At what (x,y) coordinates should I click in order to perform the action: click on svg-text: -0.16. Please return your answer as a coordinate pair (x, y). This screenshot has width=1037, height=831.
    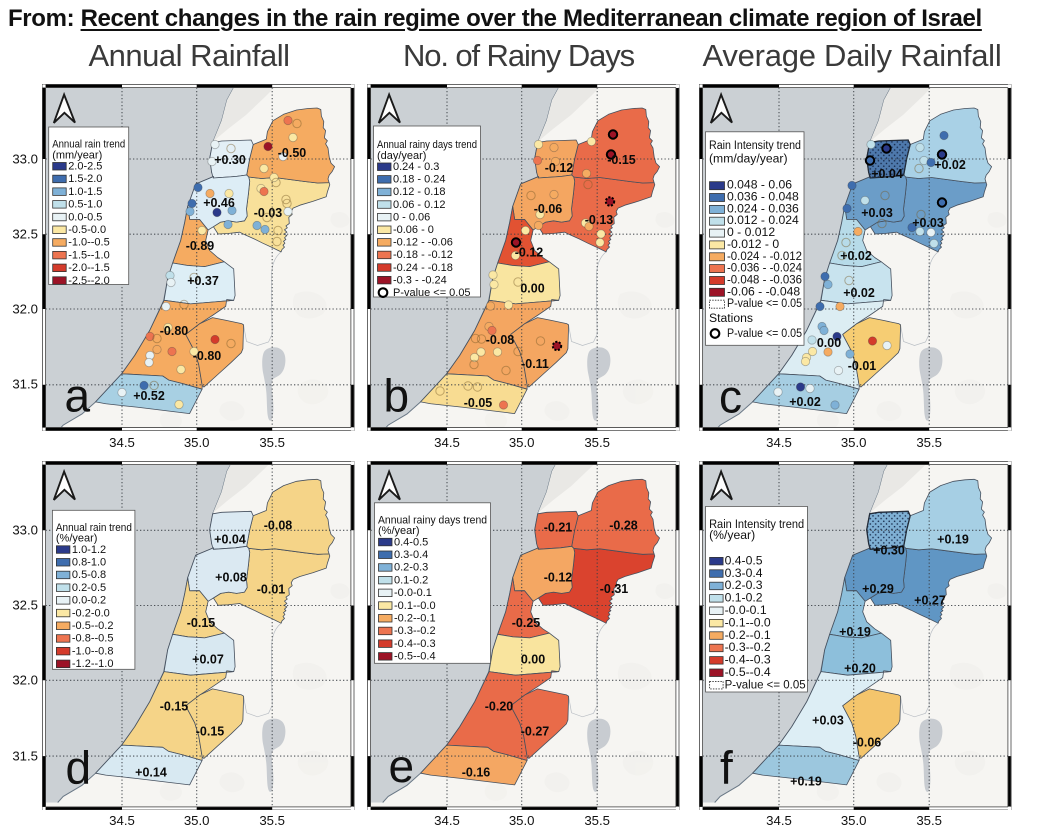
    Looking at the image, I should click on (476, 772).